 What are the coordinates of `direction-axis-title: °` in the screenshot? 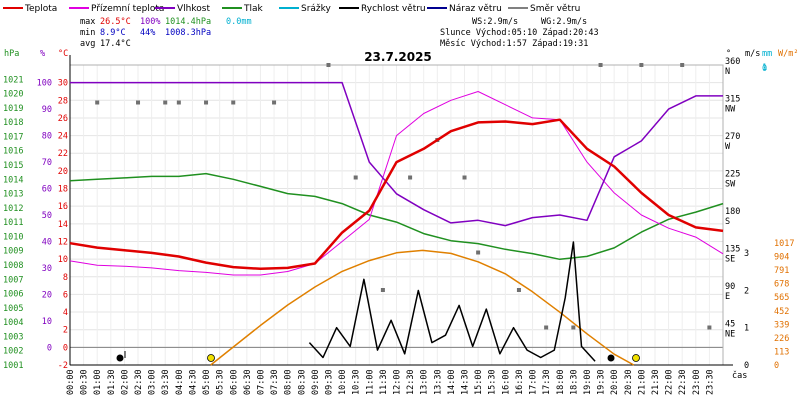 It's located at (728, 54).